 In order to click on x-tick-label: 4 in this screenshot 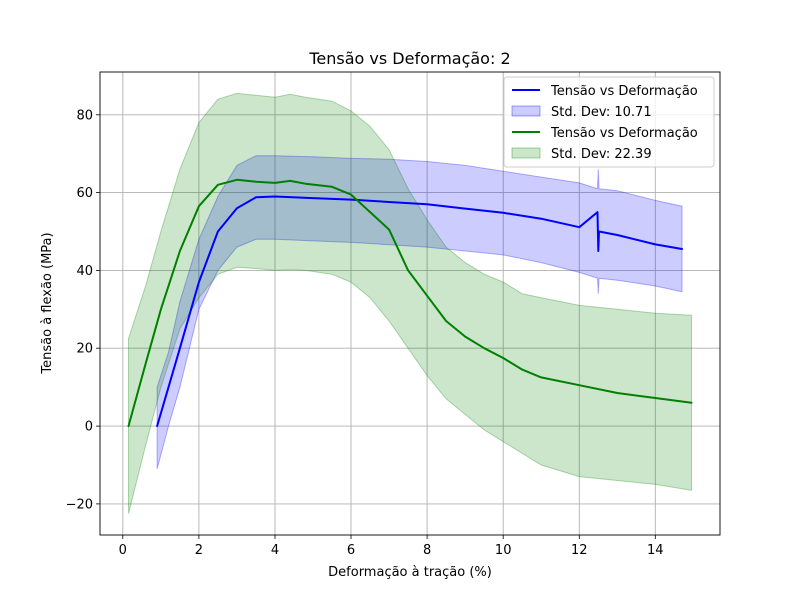, I will do `click(275, 550)`.